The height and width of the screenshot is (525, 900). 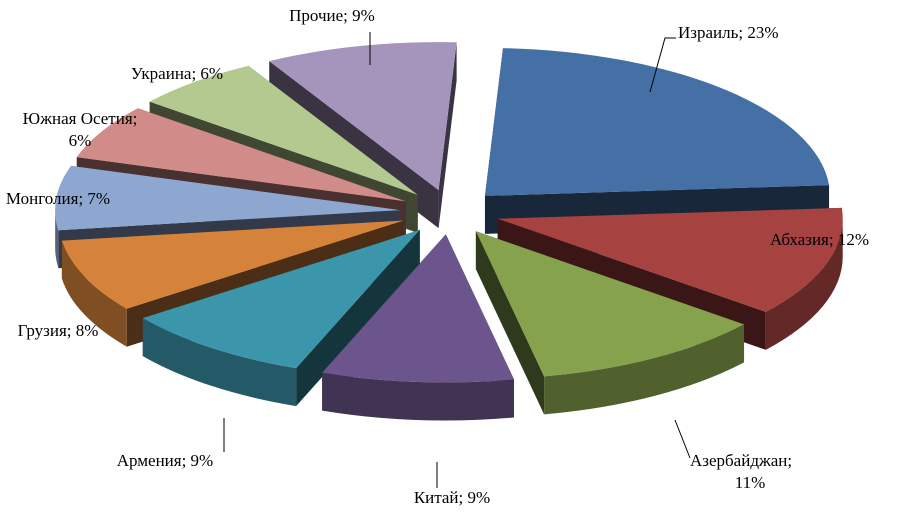 What do you see at coordinates (741, 460) in the screenshot?
I see `data-label: Азербайджан;` at bounding box center [741, 460].